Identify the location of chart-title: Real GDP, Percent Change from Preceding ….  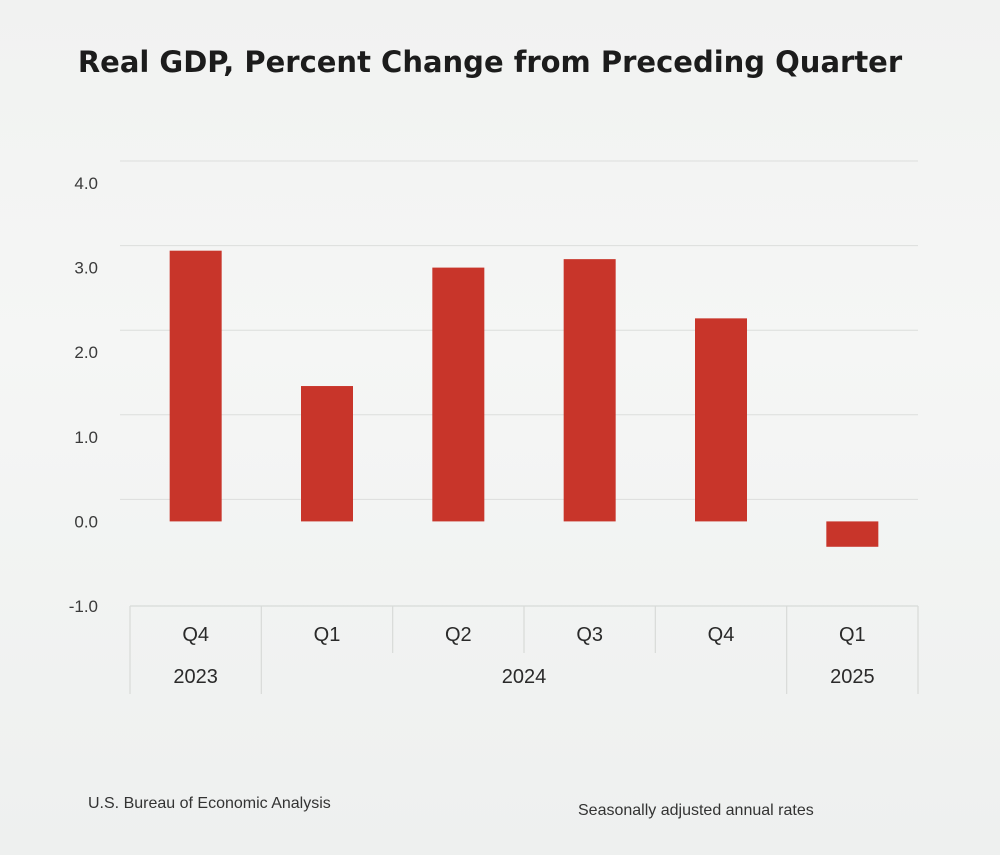
(490, 62).